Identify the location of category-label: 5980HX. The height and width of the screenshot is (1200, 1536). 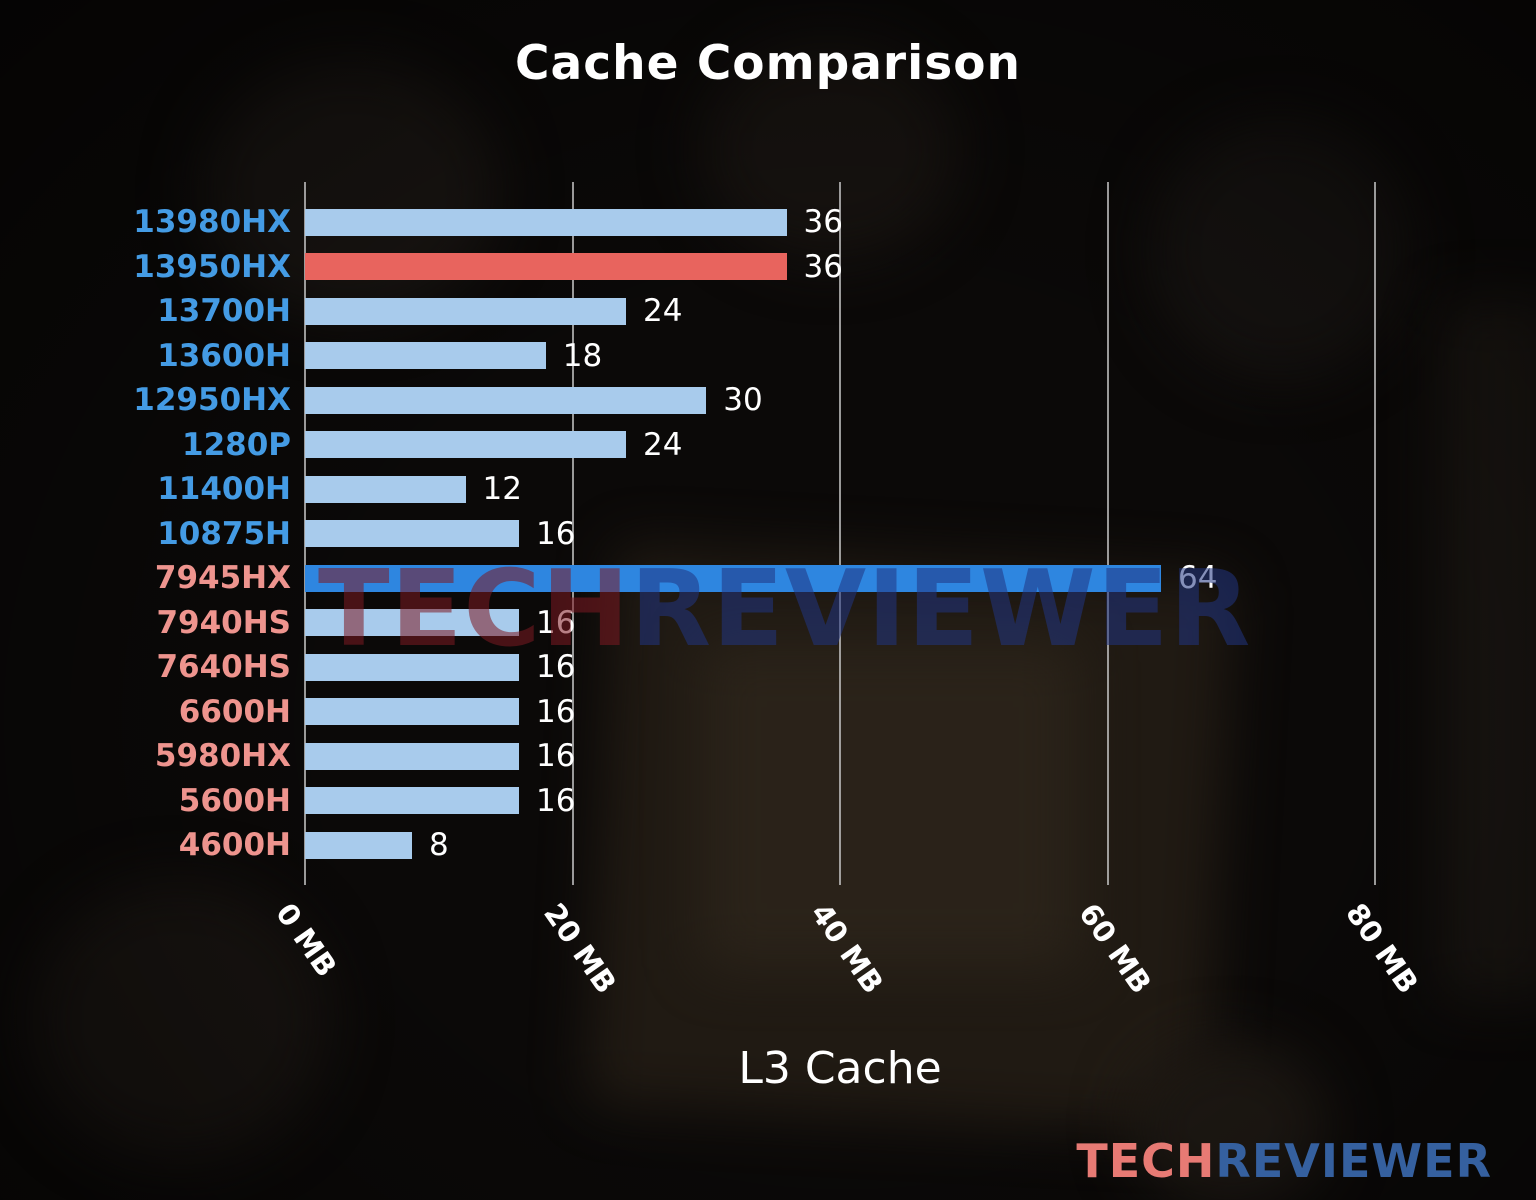
(222, 756).